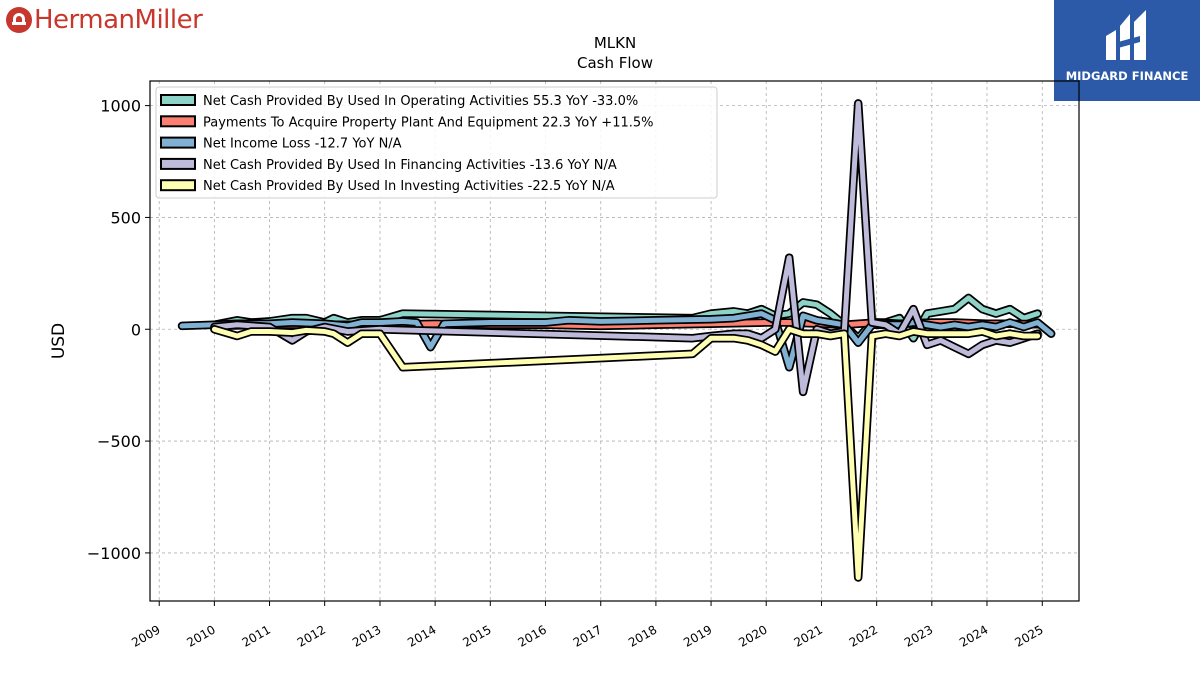 The height and width of the screenshot is (675, 1200). I want to click on legend-label: Net Income Loss -12.7 YoY N/A, so click(302, 144).